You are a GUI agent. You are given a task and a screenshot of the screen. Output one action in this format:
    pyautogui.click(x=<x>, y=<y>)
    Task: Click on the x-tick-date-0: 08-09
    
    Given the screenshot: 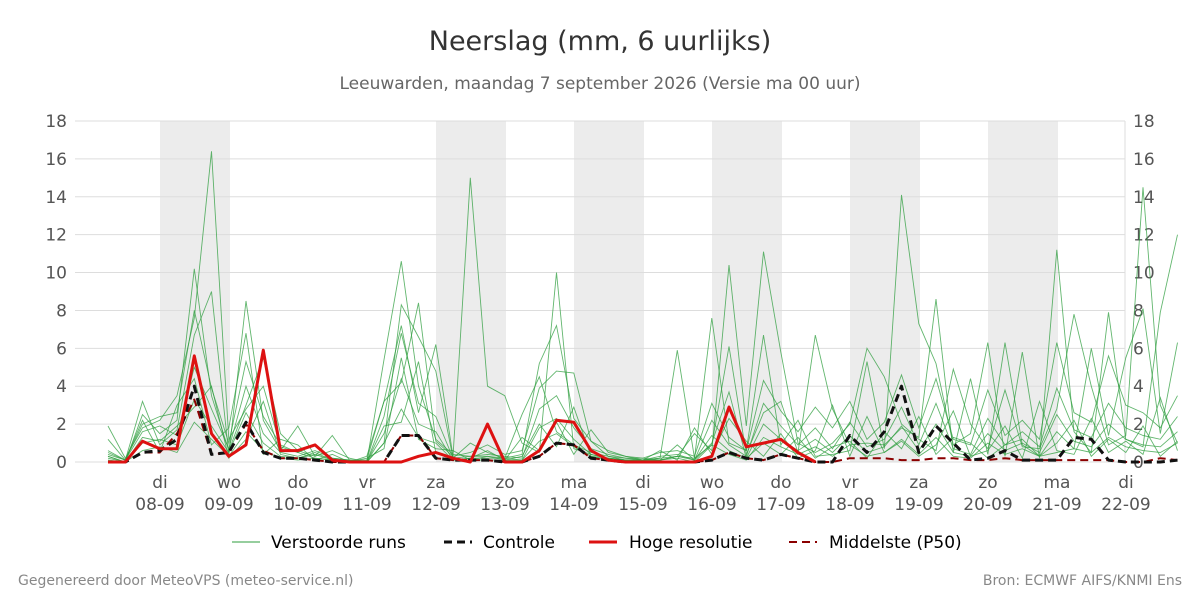 What is the action you would take?
    pyautogui.click(x=159, y=505)
    